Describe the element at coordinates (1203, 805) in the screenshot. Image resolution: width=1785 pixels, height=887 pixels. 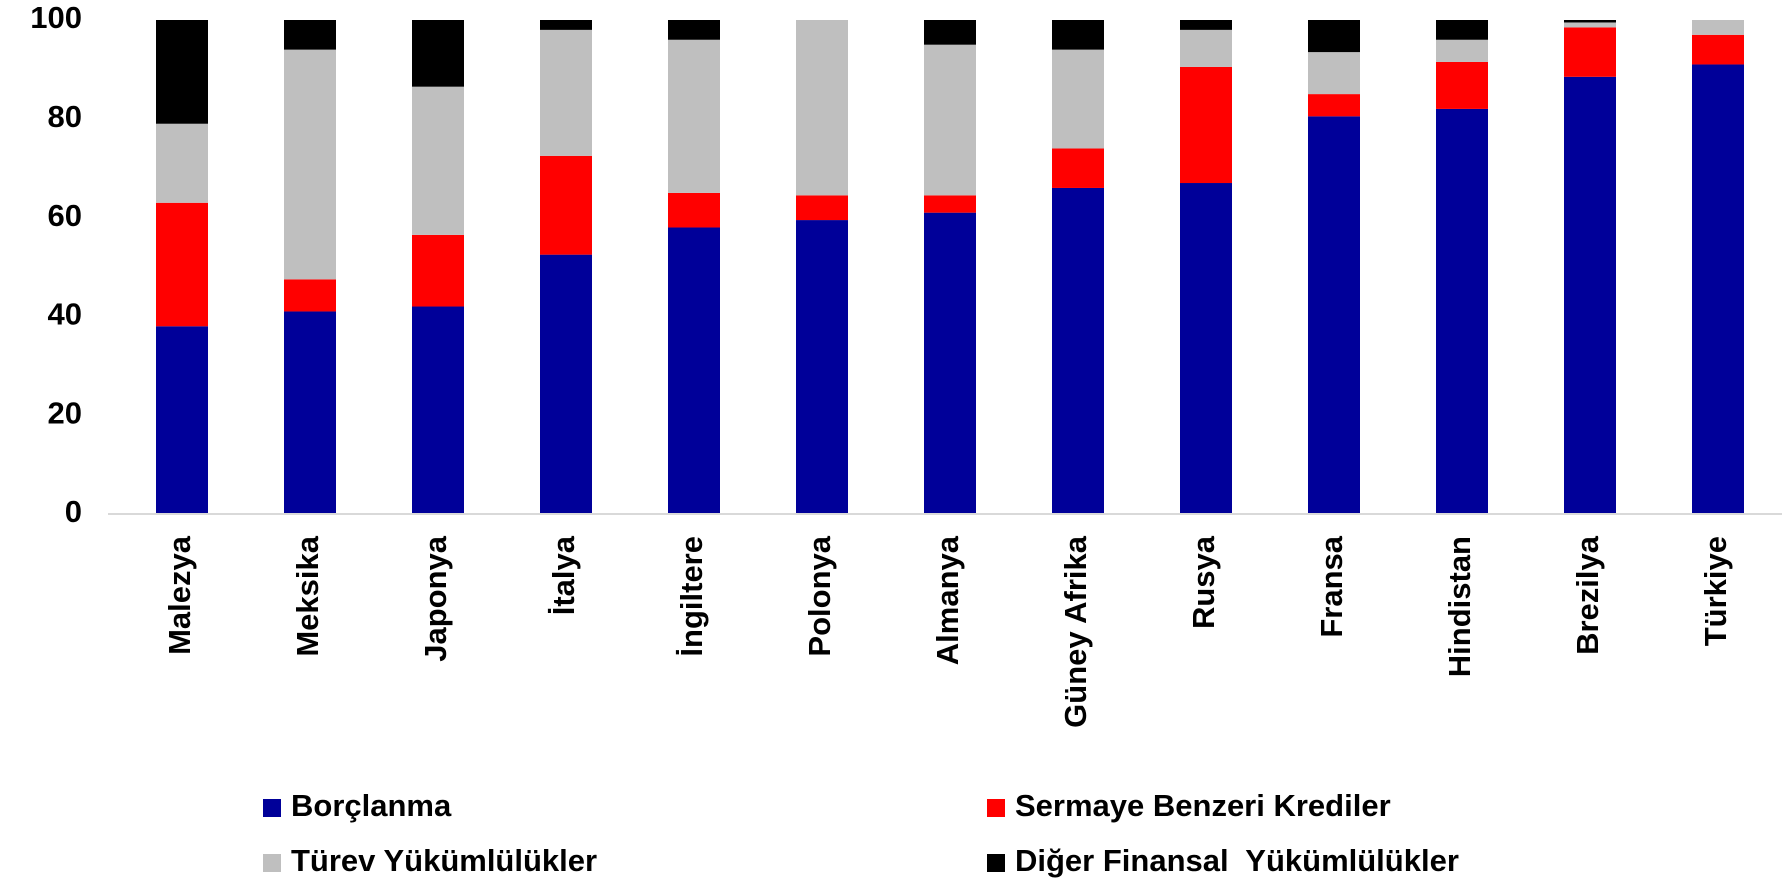
I see `legend-label: Sermaye Benzeri Krediler` at that location.